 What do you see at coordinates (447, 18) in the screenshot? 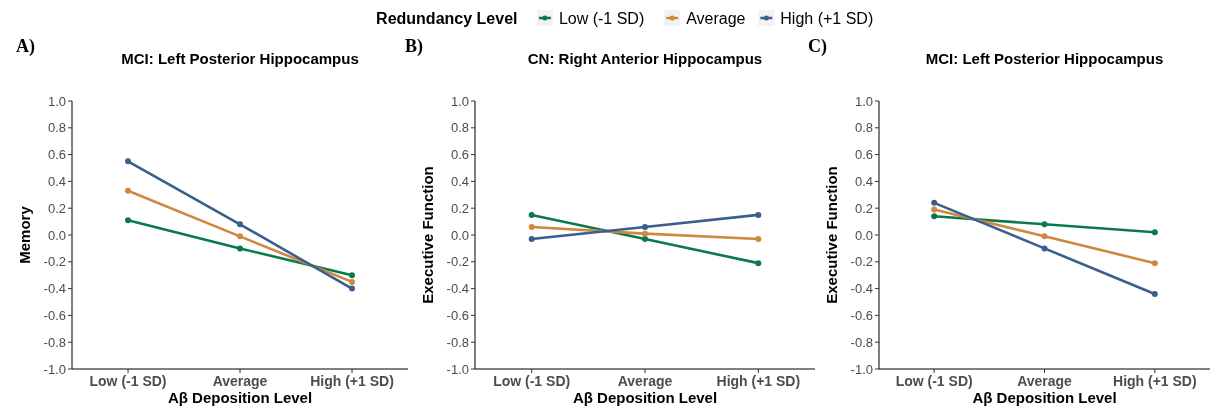
I see `legend-title: Redundancy Level` at bounding box center [447, 18].